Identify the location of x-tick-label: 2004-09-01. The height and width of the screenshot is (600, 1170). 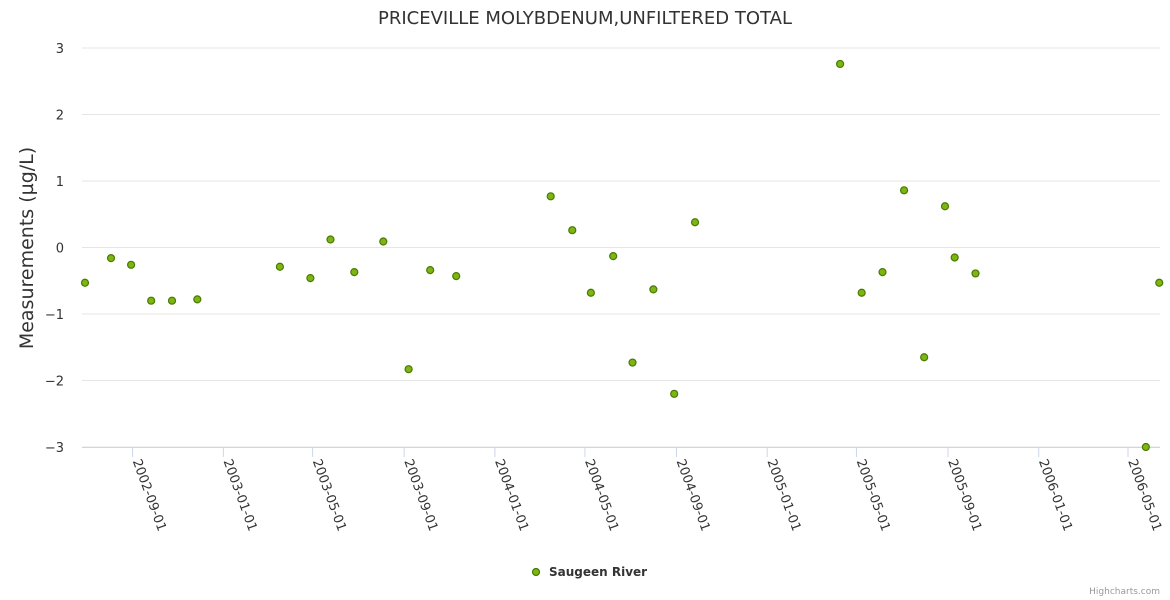
(693, 495).